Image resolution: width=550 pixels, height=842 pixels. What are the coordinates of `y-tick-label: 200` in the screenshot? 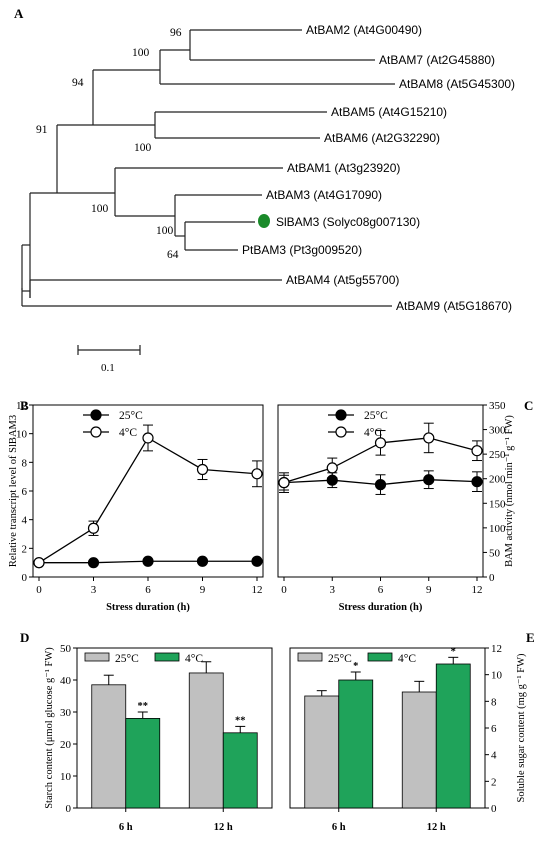 It's located at (497, 480).